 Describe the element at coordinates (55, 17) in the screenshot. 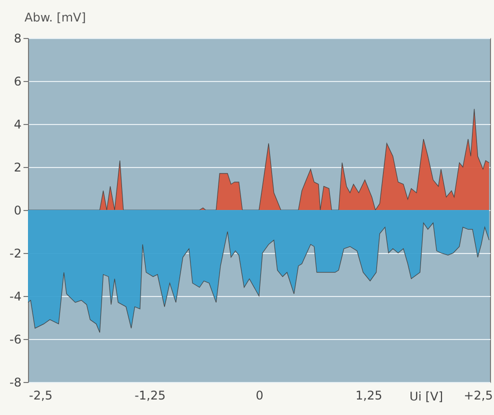

I see `y-axis-title: Abw. [mV]` at that location.